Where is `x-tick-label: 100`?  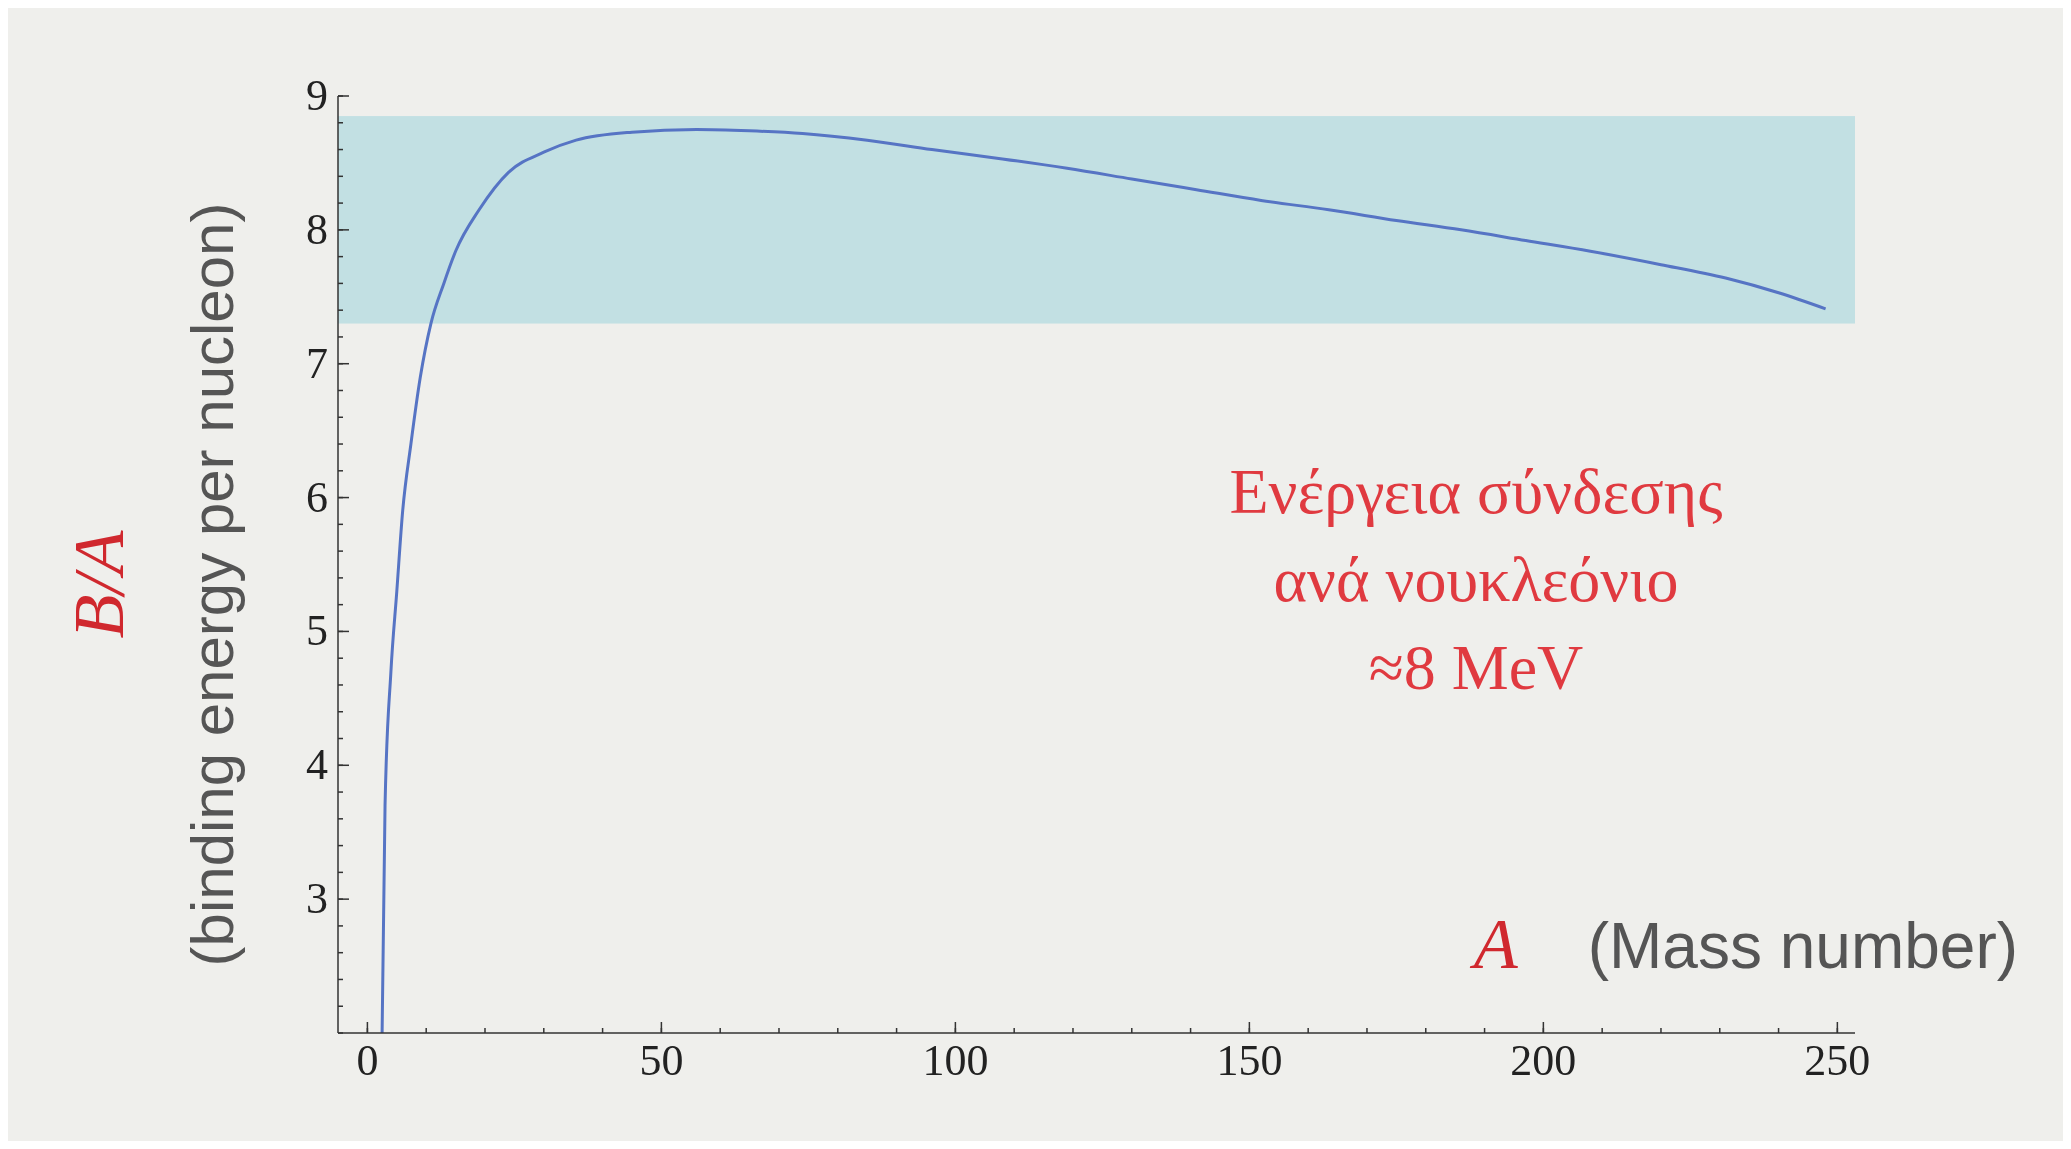
x-tick-label: 100 is located at coordinates (955, 1060).